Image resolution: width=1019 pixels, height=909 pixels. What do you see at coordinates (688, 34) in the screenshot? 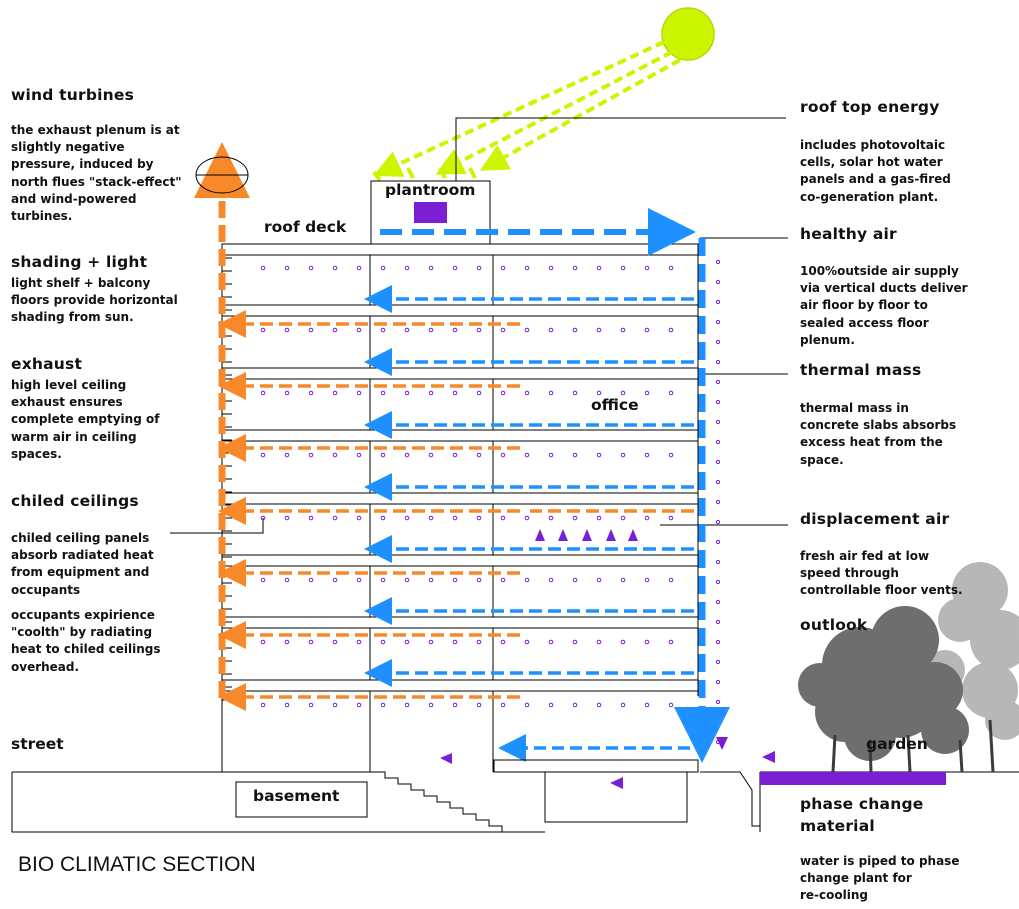
I see `sun-icon` at bounding box center [688, 34].